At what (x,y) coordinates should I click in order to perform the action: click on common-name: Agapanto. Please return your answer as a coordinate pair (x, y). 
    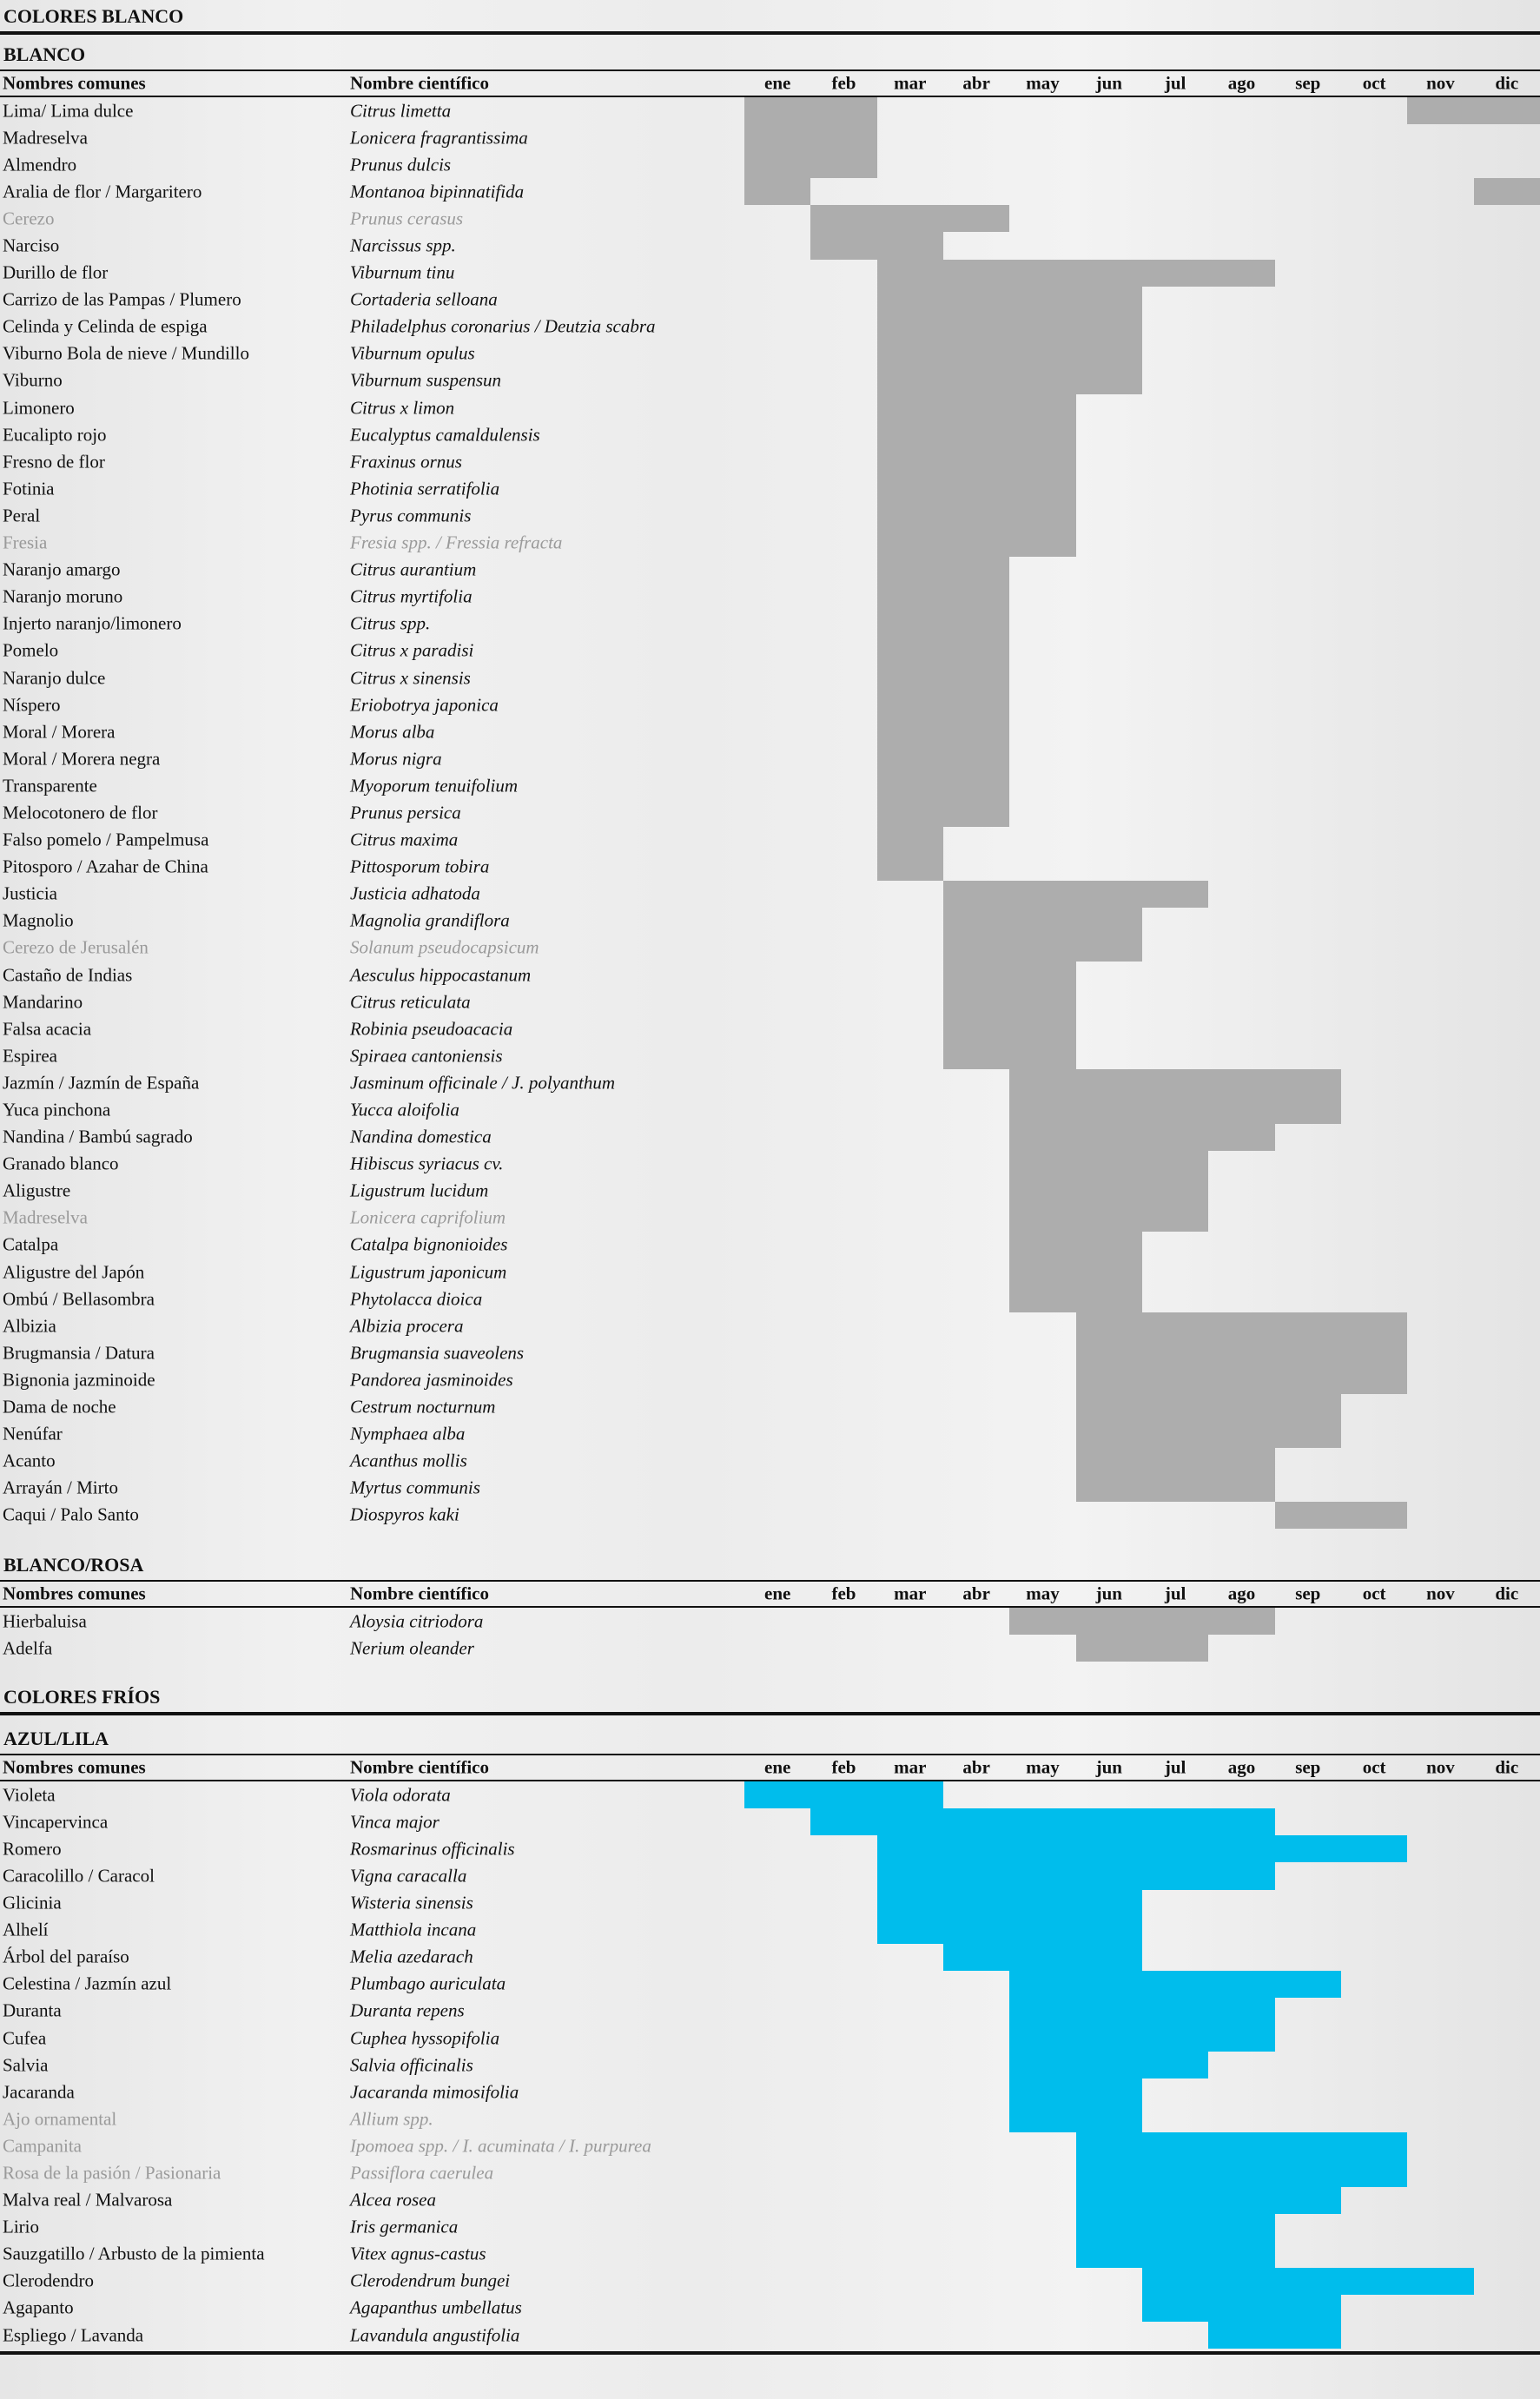
    Looking at the image, I should click on (38, 2307).